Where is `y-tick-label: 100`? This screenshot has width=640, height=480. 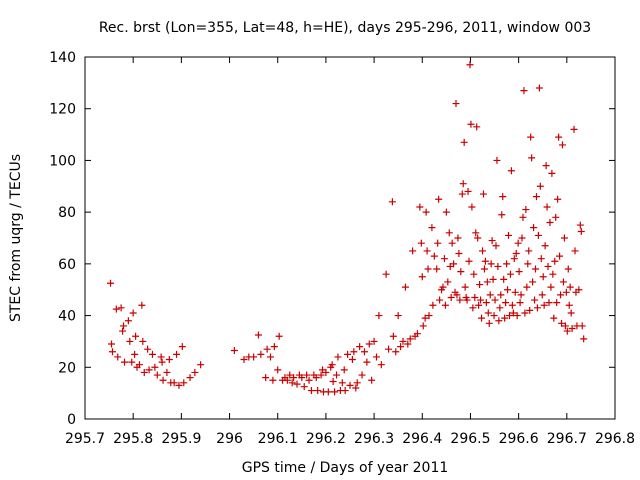
y-tick-label: 100 is located at coordinates (62, 161).